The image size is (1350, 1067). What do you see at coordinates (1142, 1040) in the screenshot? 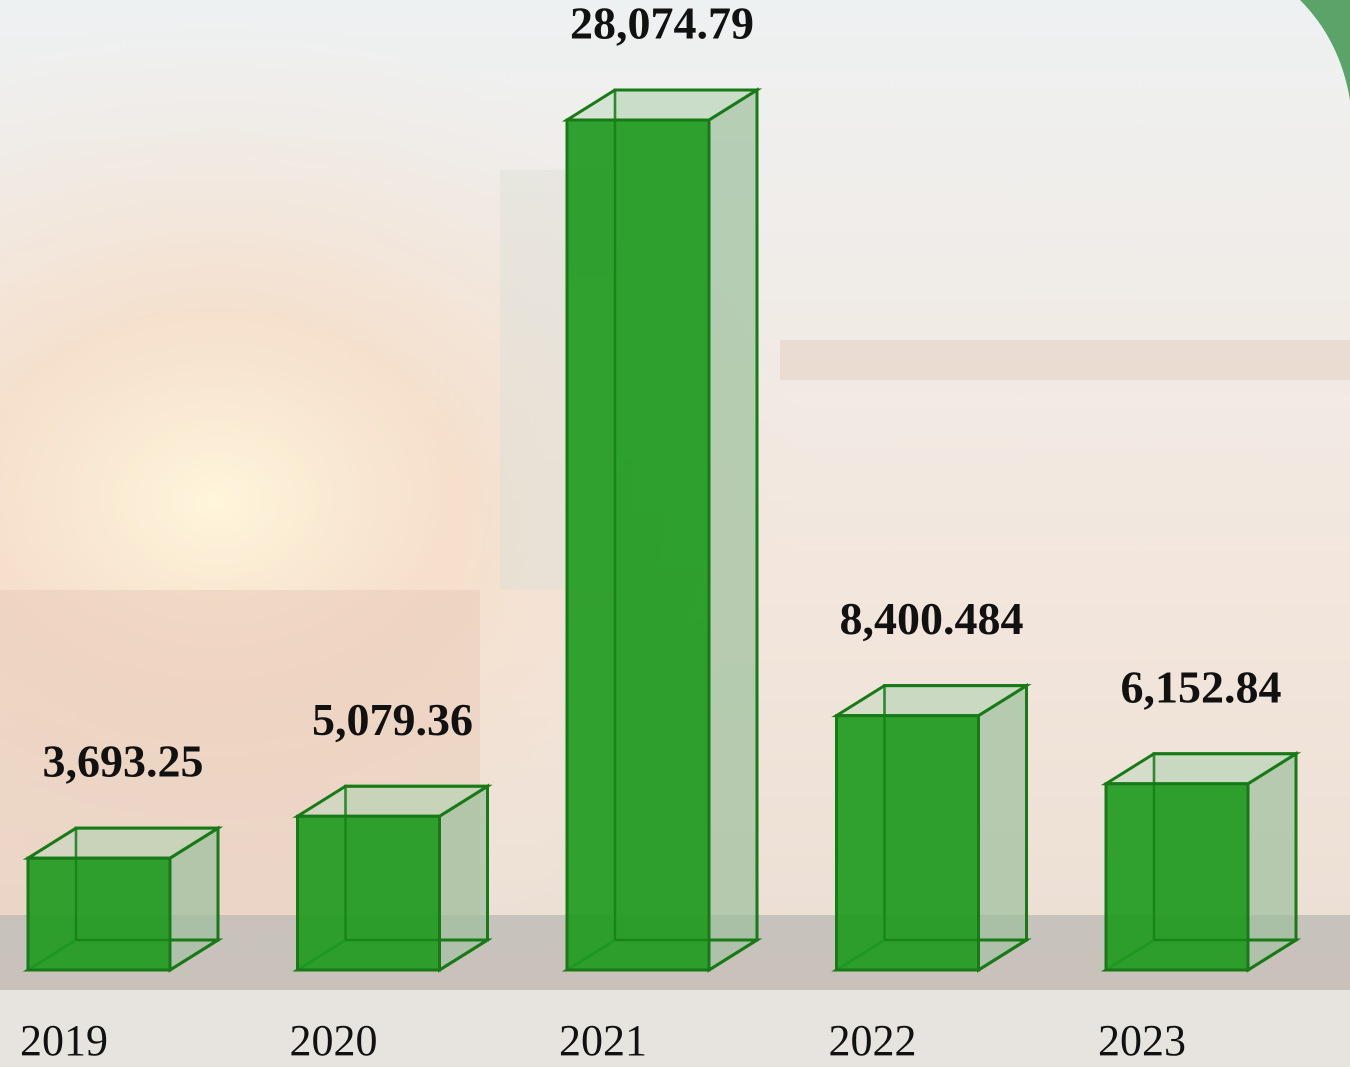
I see `x-tick-label: 2023` at bounding box center [1142, 1040].